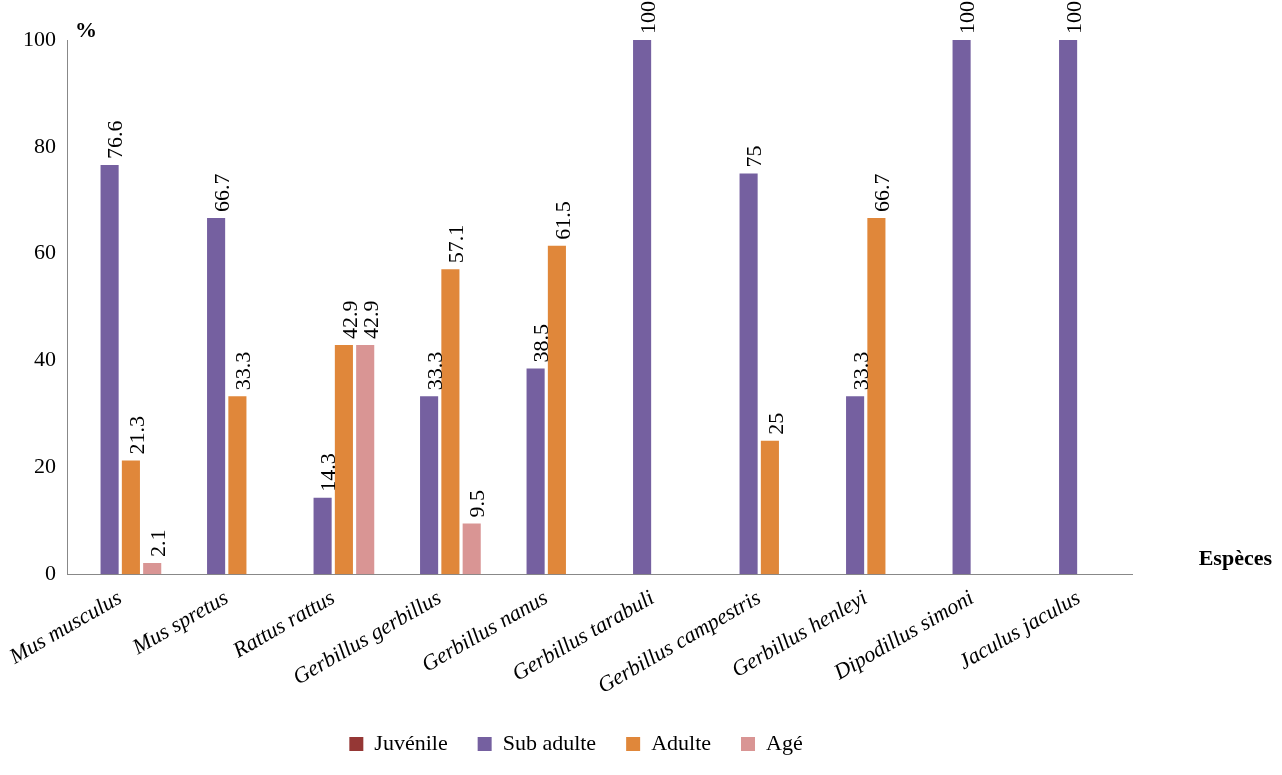  I want to click on y-tick-label: 20, so click(45, 466).